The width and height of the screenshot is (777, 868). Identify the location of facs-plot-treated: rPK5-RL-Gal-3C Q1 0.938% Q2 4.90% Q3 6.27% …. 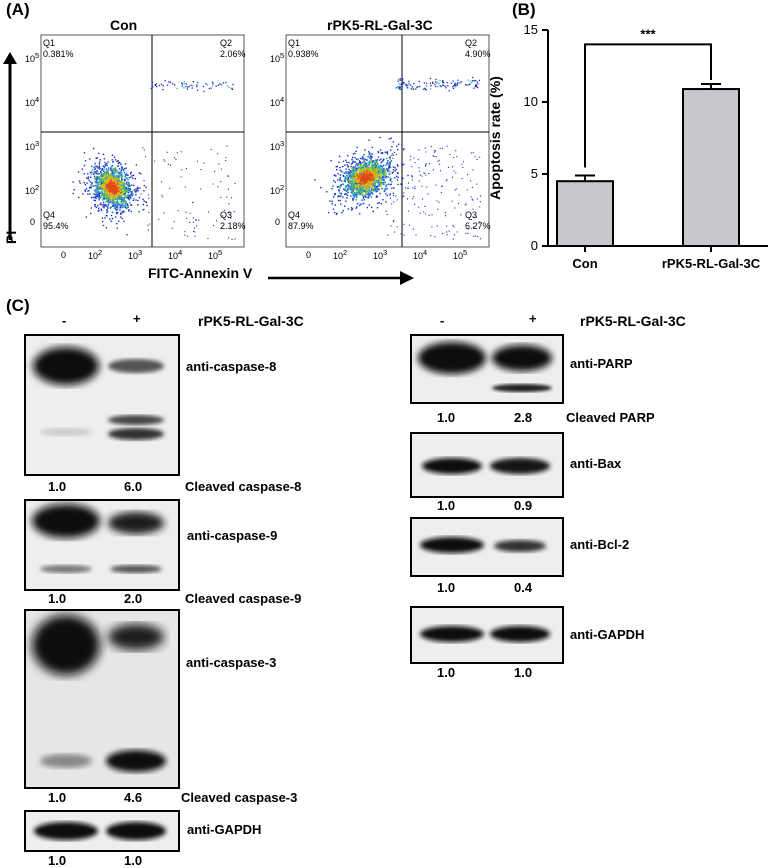
(370, 139).